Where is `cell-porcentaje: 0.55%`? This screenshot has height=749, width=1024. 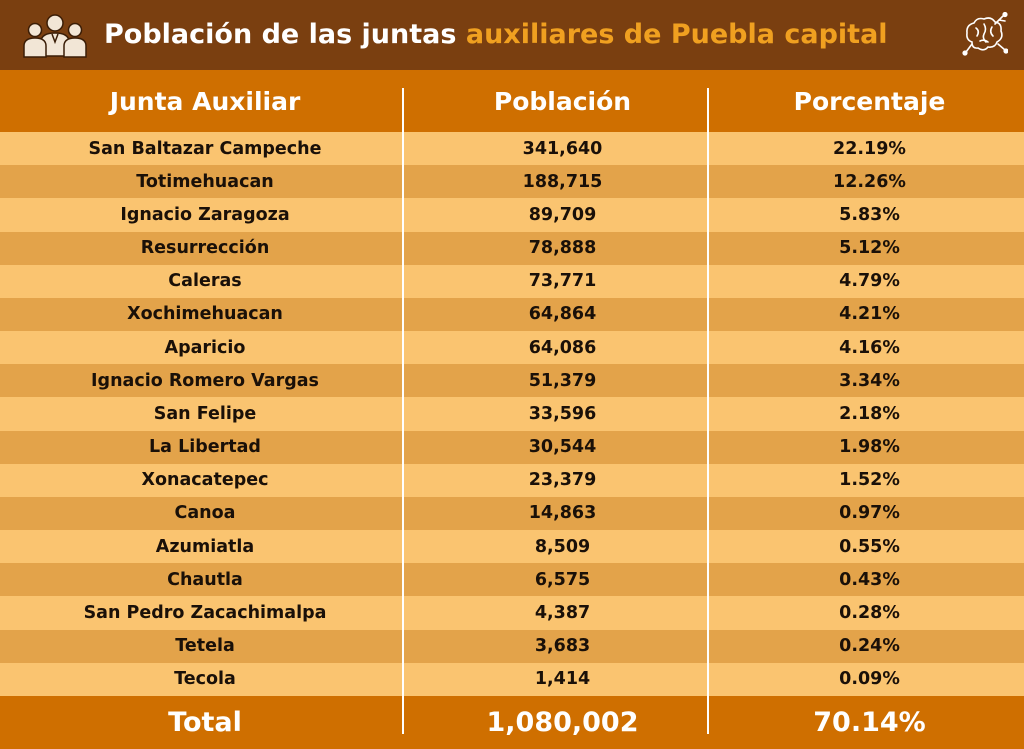 cell-porcentaje: 0.55% is located at coordinates (869, 546).